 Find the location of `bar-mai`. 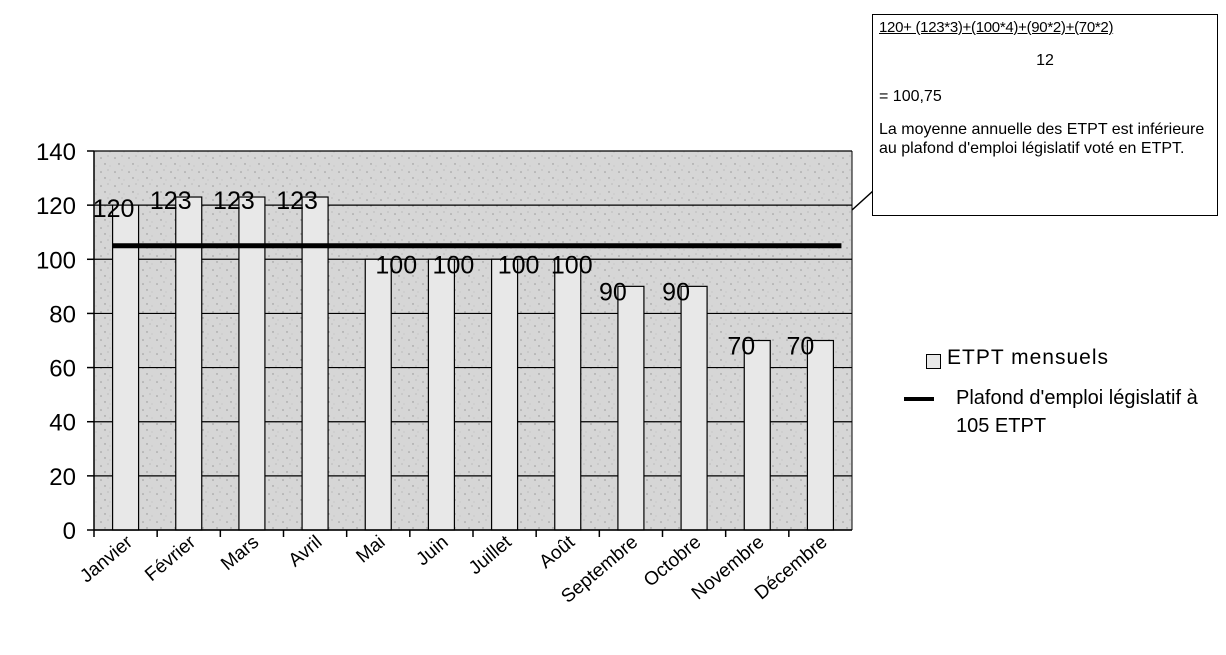

bar-mai is located at coordinates (378, 394).